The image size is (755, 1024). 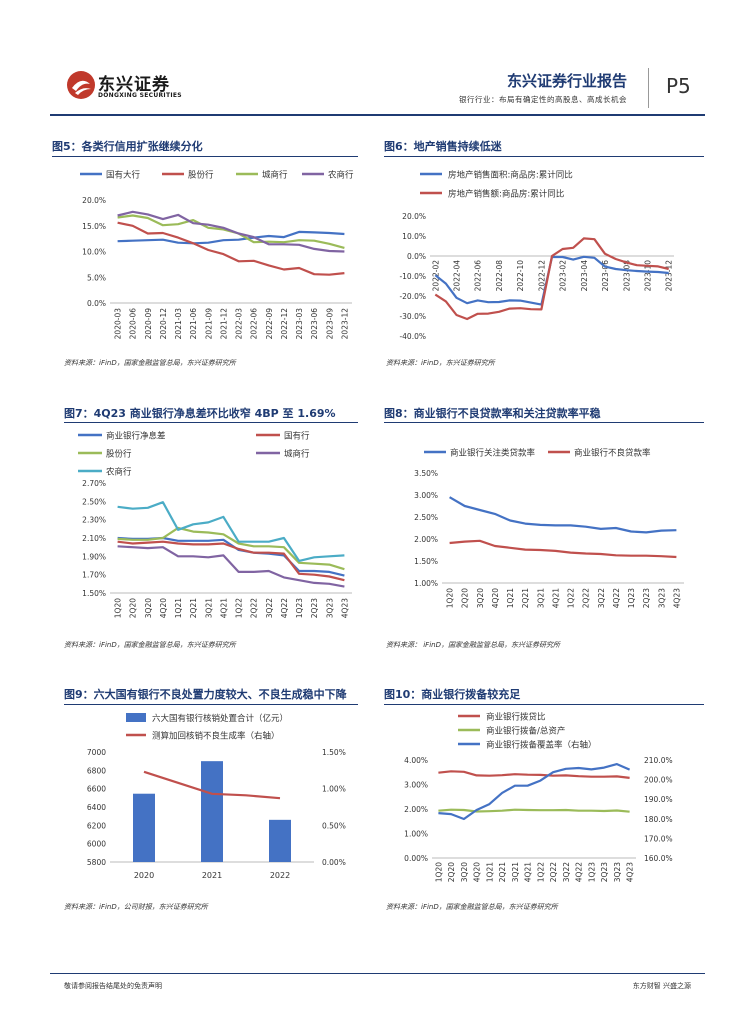 I want to click on chart5-source: 资料来源：iFinD，国家金融监管总局，东兴证券研究所, so click(x=150, y=363).